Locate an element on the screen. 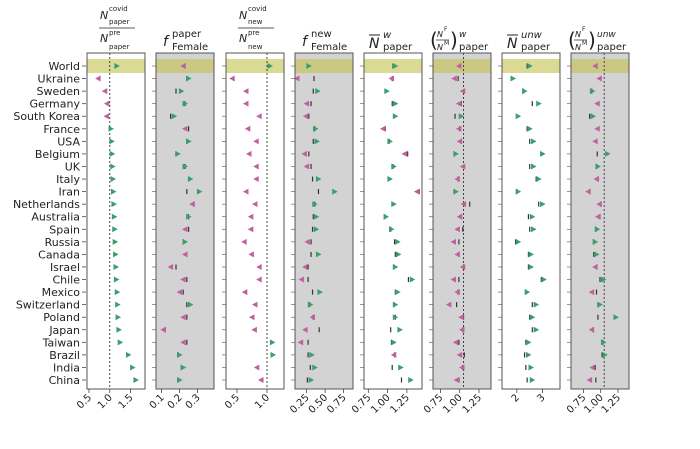  title-text: unw is located at coordinates (606, 35).